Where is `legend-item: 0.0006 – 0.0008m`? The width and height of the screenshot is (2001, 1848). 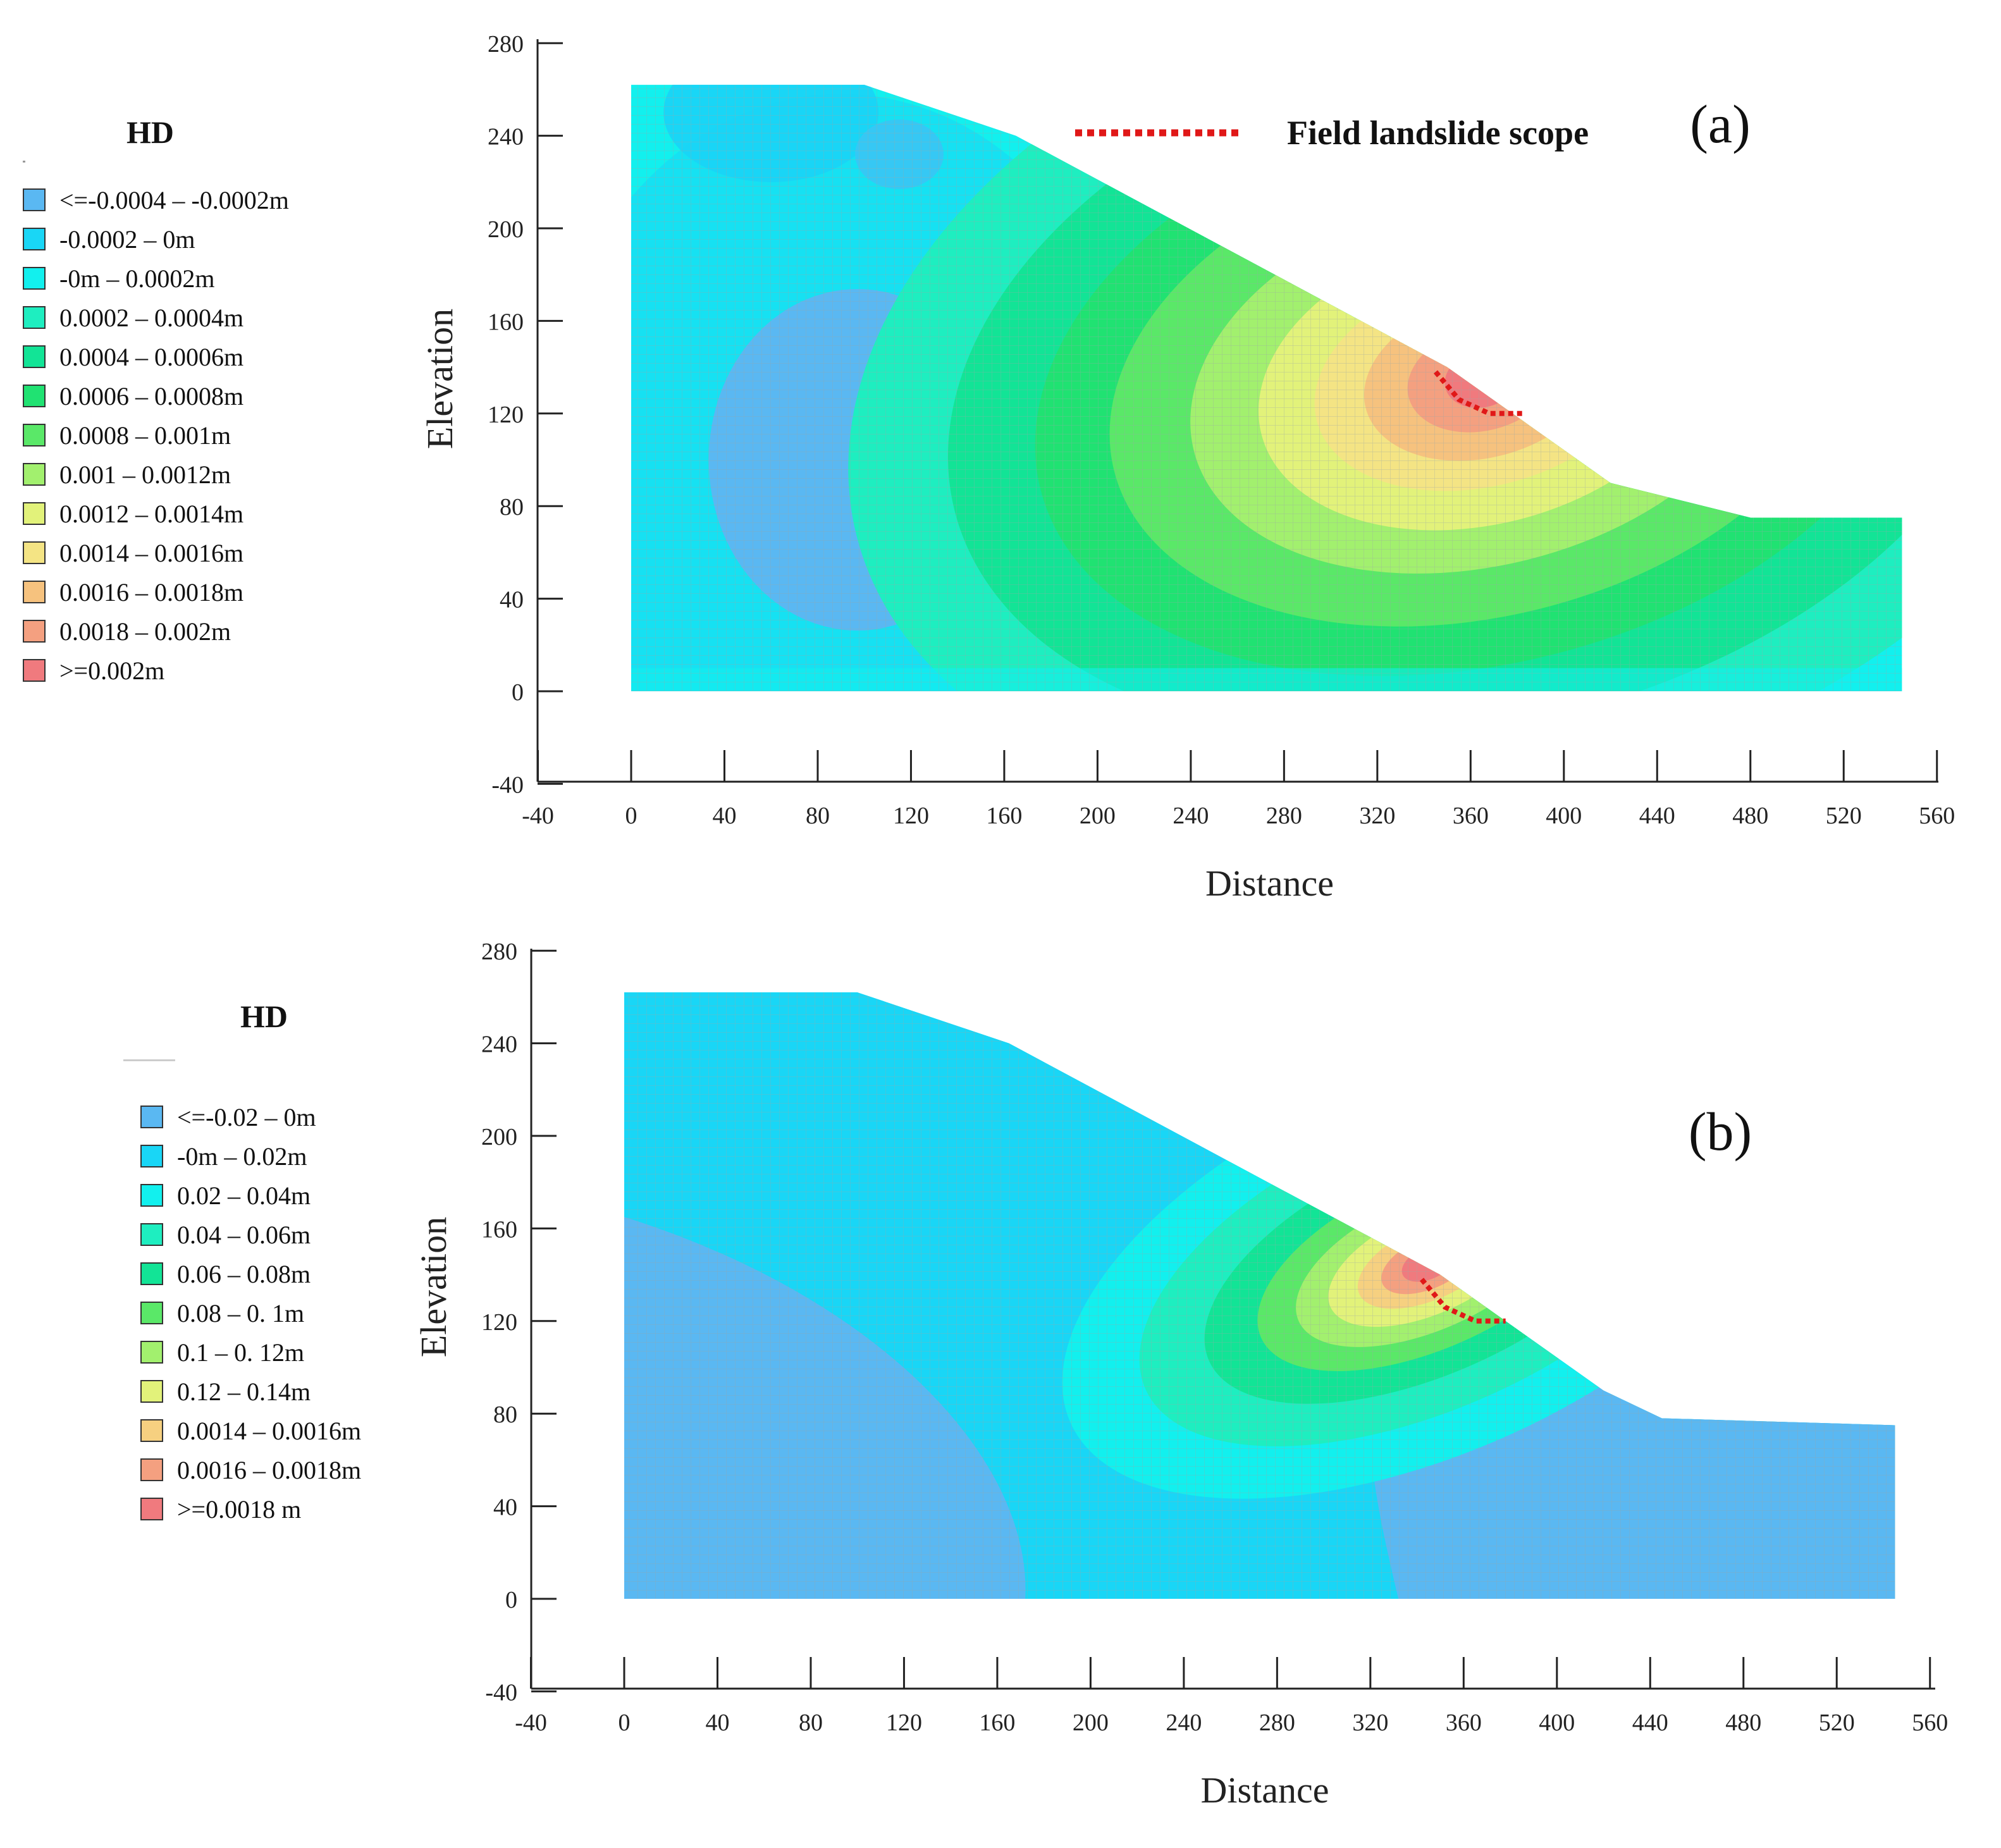 legend-item: 0.0006 – 0.0008m is located at coordinates (133, 396).